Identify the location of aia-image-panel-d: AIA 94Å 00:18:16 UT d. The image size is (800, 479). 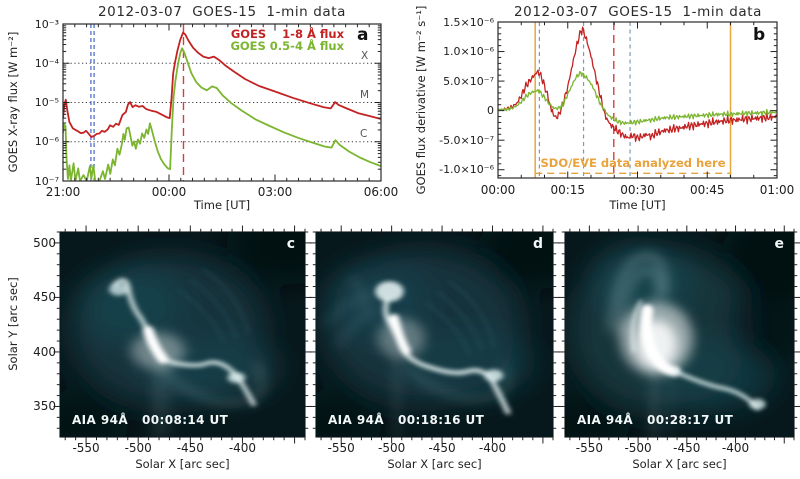
(434, 334).